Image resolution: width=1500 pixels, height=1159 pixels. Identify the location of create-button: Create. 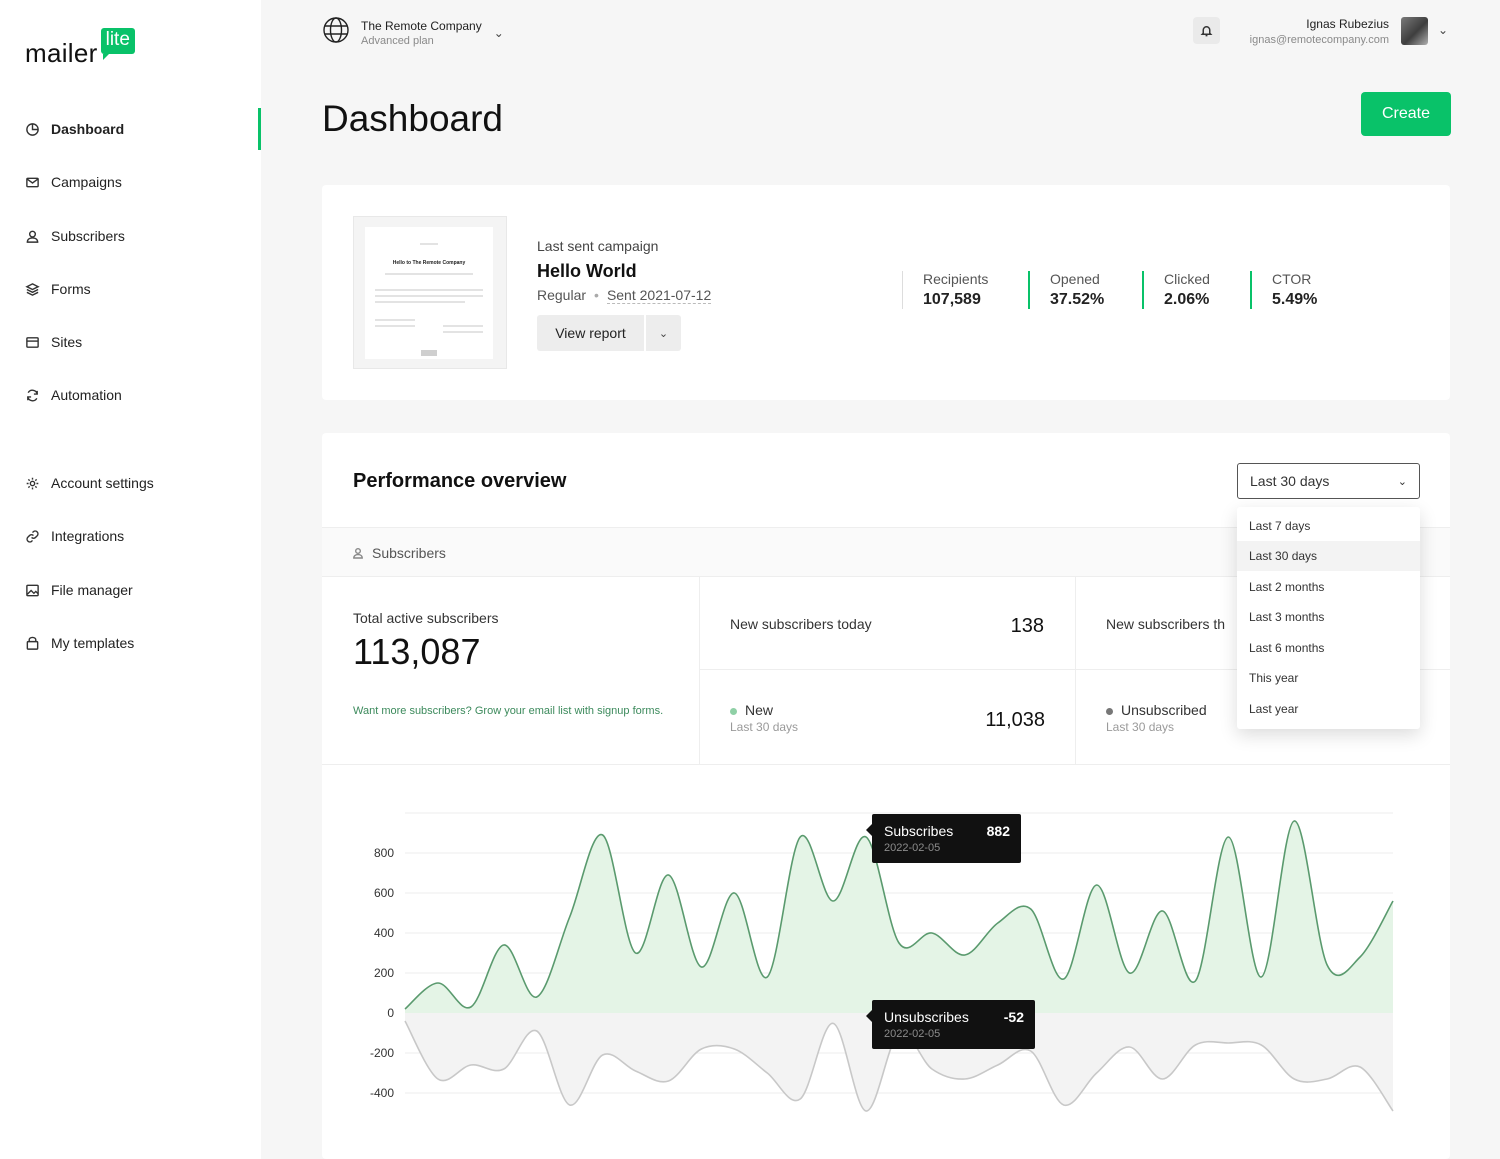
(1406, 114).